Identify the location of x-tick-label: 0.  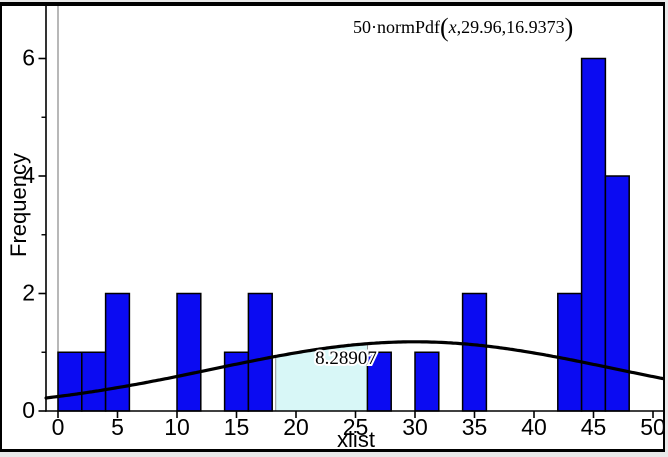
(58, 427).